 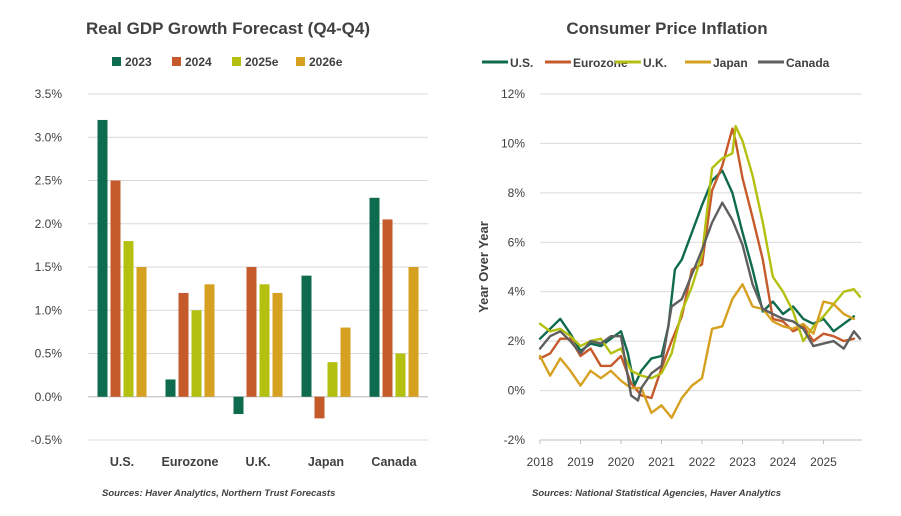 I want to click on series-line-us, so click(x=697, y=278).